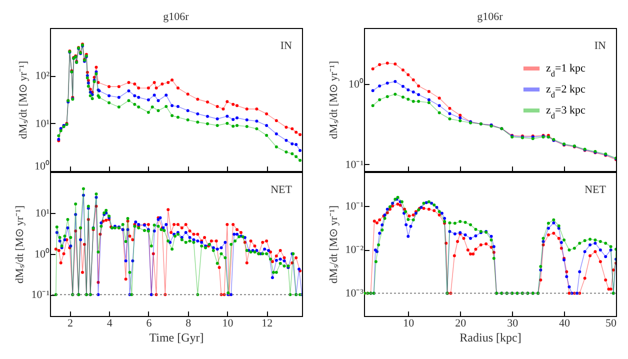 The width and height of the screenshot is (628, 359). I want to click on legend-label: z$_{d}$=3 kpc, so click(566, 112).